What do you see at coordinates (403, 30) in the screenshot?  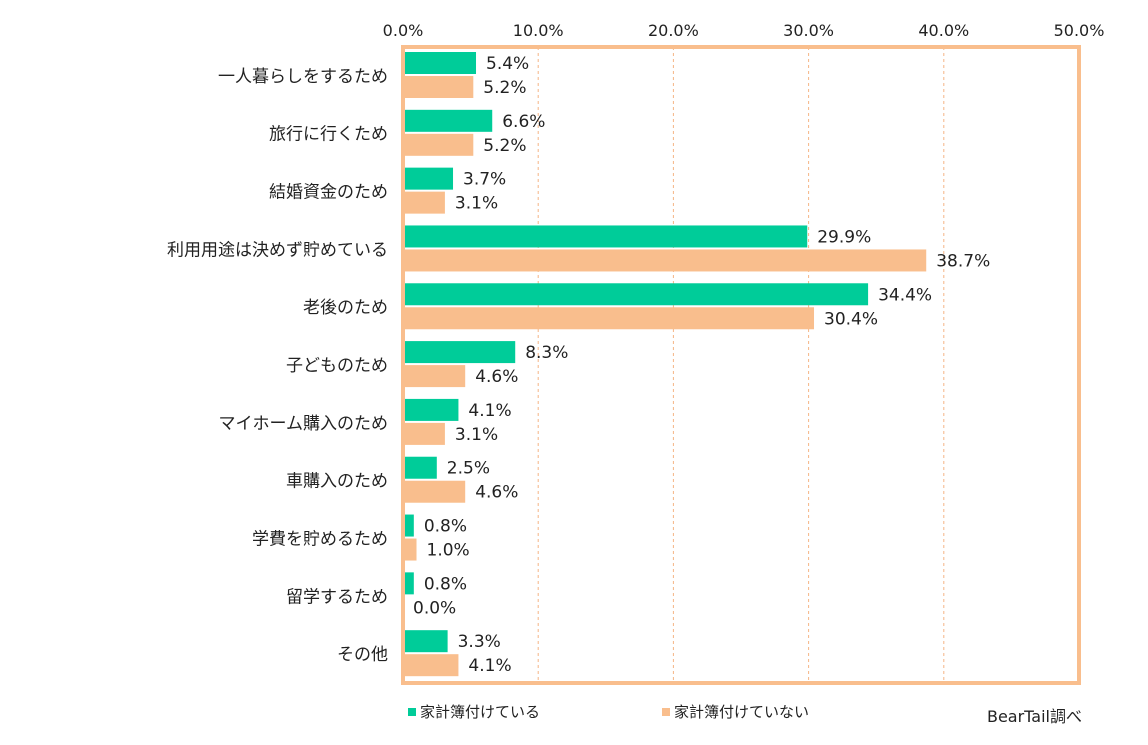 I see `x-tick-label: 0.0%` at bounding box center [403, 30].